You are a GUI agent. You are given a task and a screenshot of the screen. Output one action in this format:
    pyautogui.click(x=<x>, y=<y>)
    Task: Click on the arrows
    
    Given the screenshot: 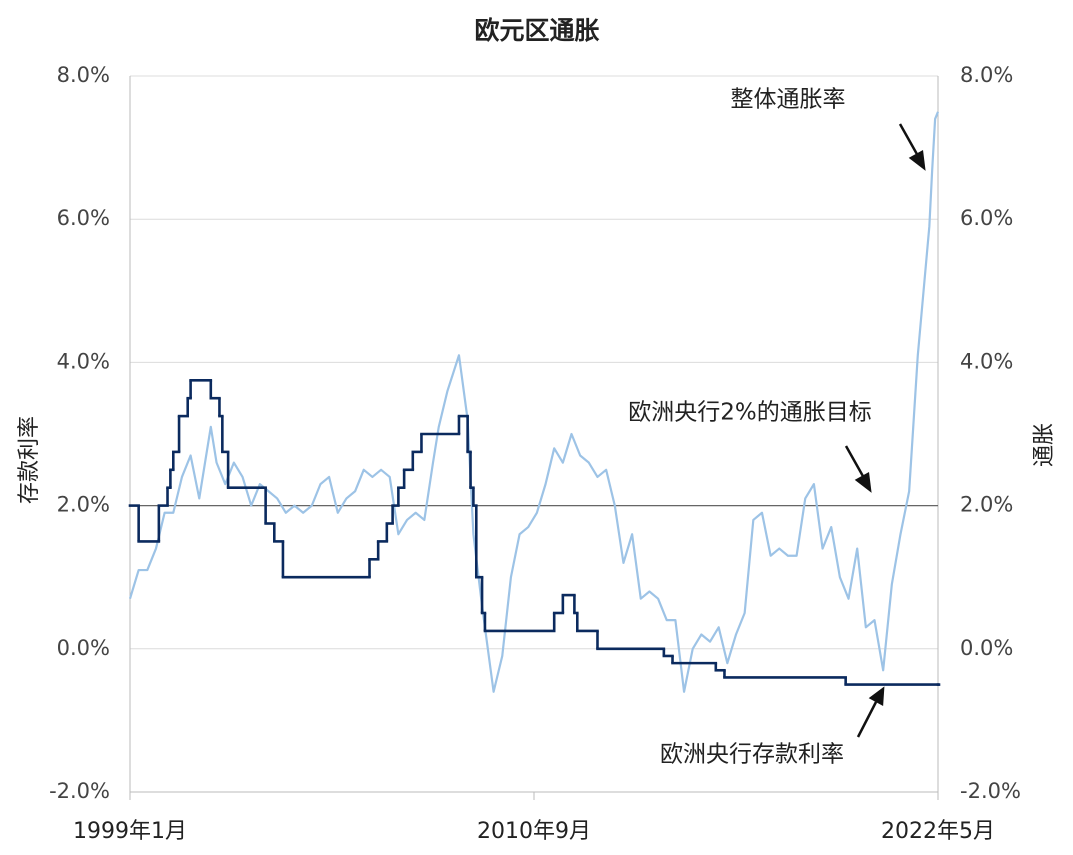 What is the action you would take?
    pyautogui.click(x=885, y=430)
    